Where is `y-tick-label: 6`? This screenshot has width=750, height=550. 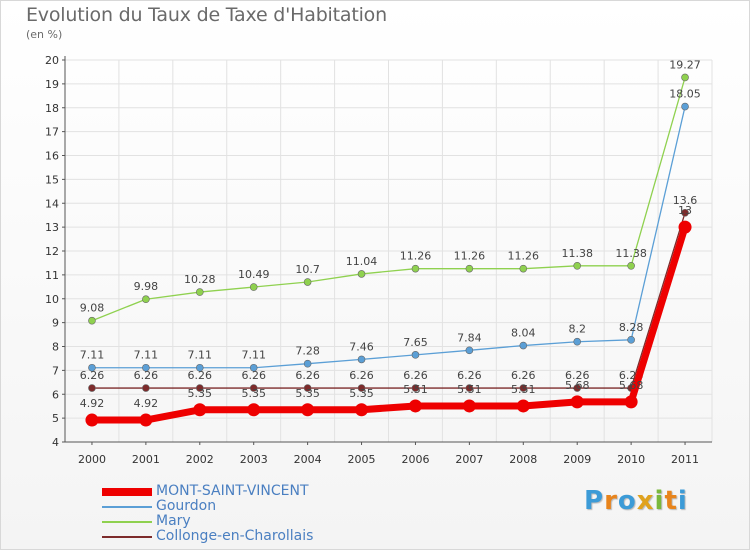
y-tick-label: 6 is located at coordinates (55, 394).